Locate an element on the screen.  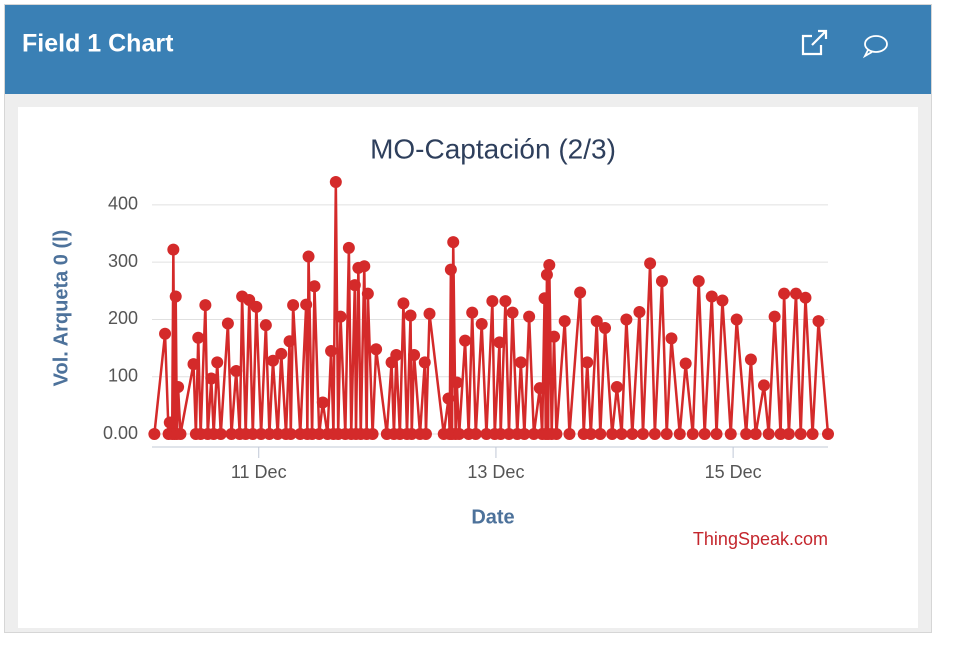
chart-title: MO-Captación (2/3) is located at coordinates (493, 148).